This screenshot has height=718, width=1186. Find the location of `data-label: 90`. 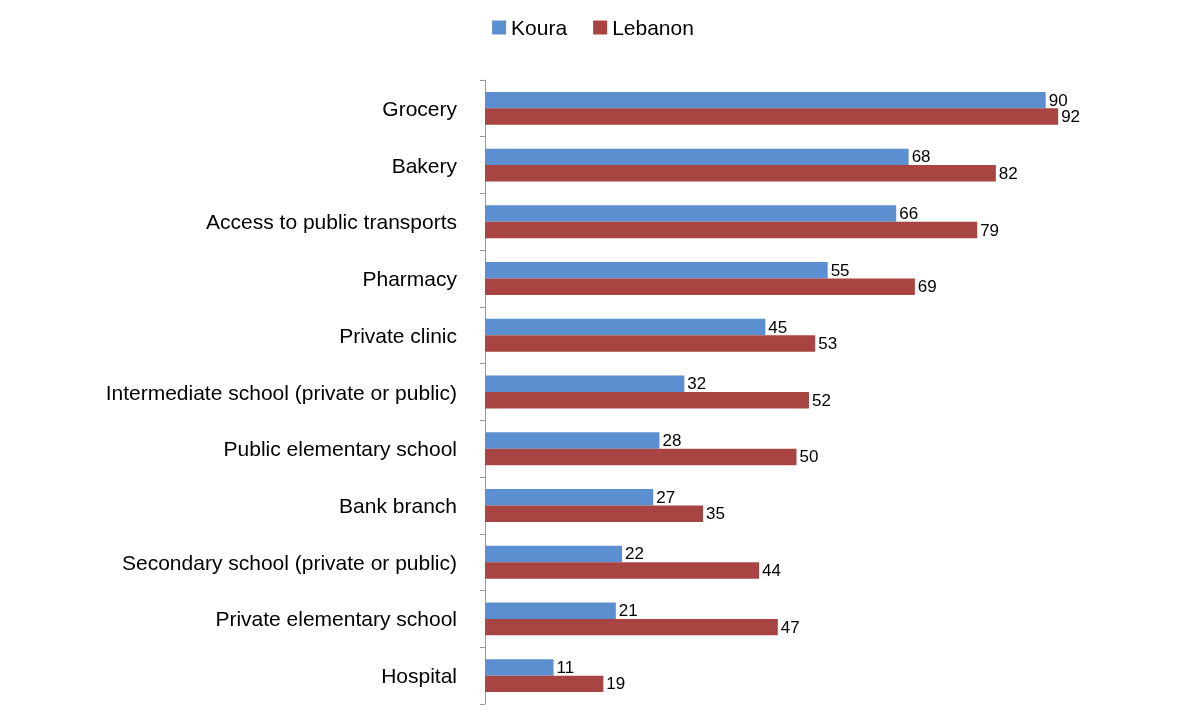

data-label: 90 is located at coordinates (1058, 100).